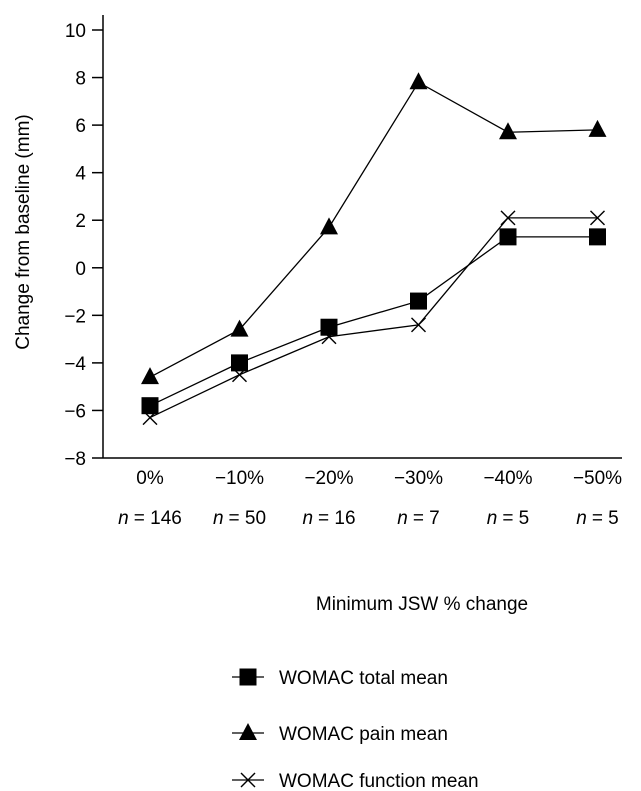  Describe the element at coordinates (75, 31) in the screenshot. I see `y-tick-label: 10` at that location.